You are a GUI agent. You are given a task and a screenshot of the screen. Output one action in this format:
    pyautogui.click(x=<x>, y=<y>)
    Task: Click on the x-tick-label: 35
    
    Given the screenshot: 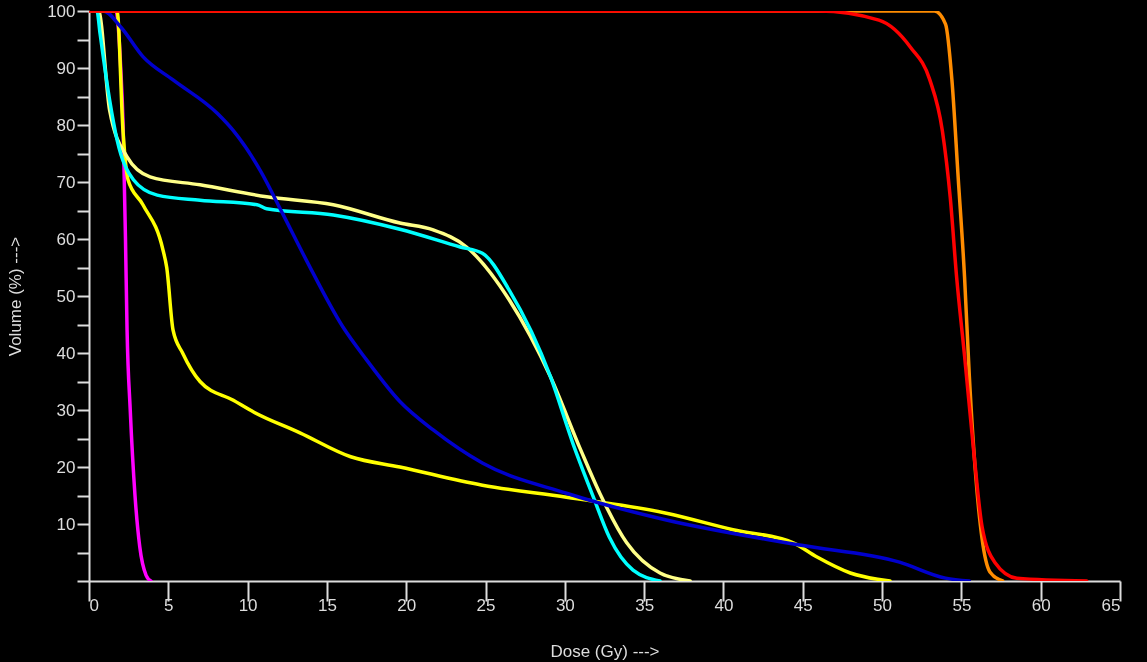 What is the action you would take?
    pyautogui.click(x=645, y=605)
    